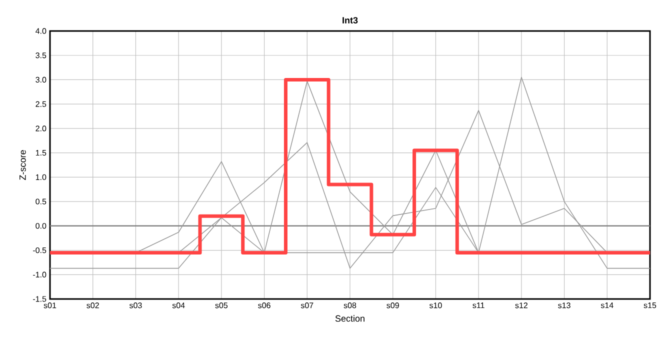  Describe the element at coordinates (178, 305) in the screenshot. I see `x-tick-label: s04` at that location.